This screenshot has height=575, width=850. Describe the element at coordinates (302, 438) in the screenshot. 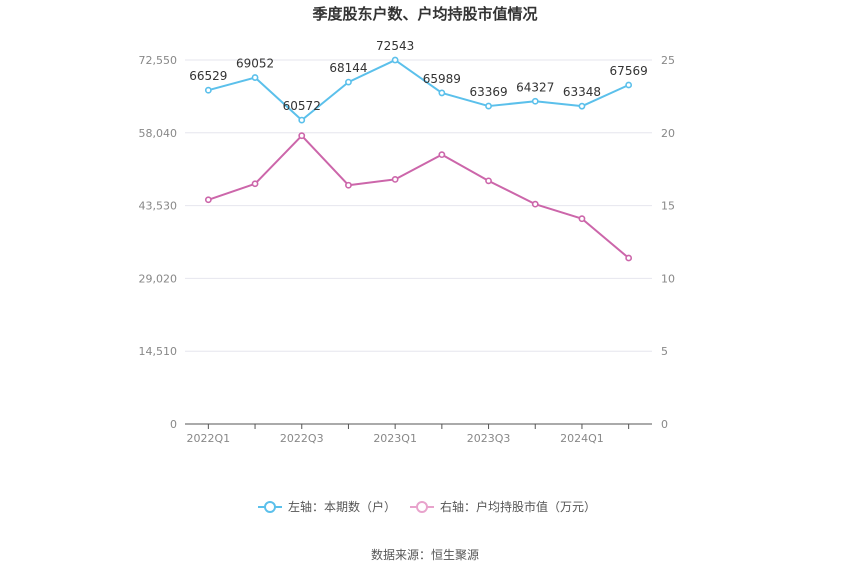

I see `x-tick-label: 2022Q3` at that location.